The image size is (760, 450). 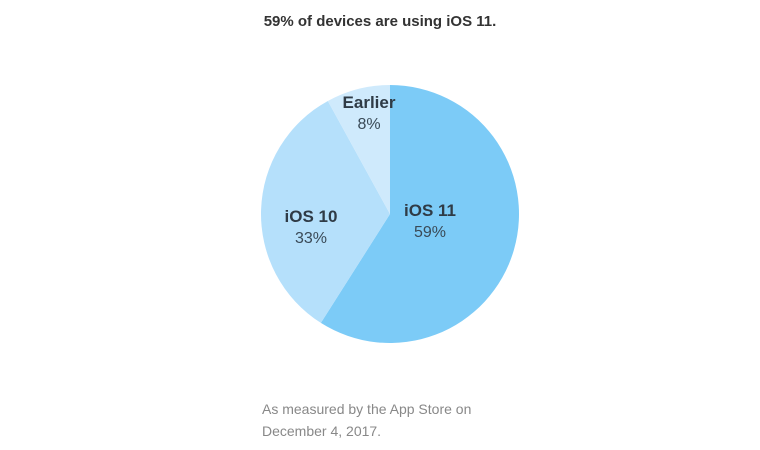 I want to click on label-earlier: Earlier 8%, so click(x=369, y=114).